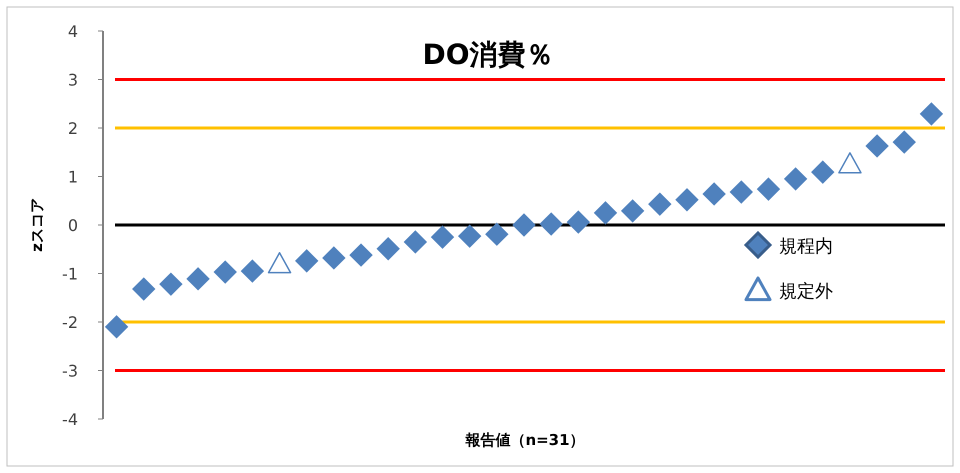  What do you see at coordinates (37, 225) in the screenshot?
I see `y-axis-title: zスコア` at bounding box center [37, 225].